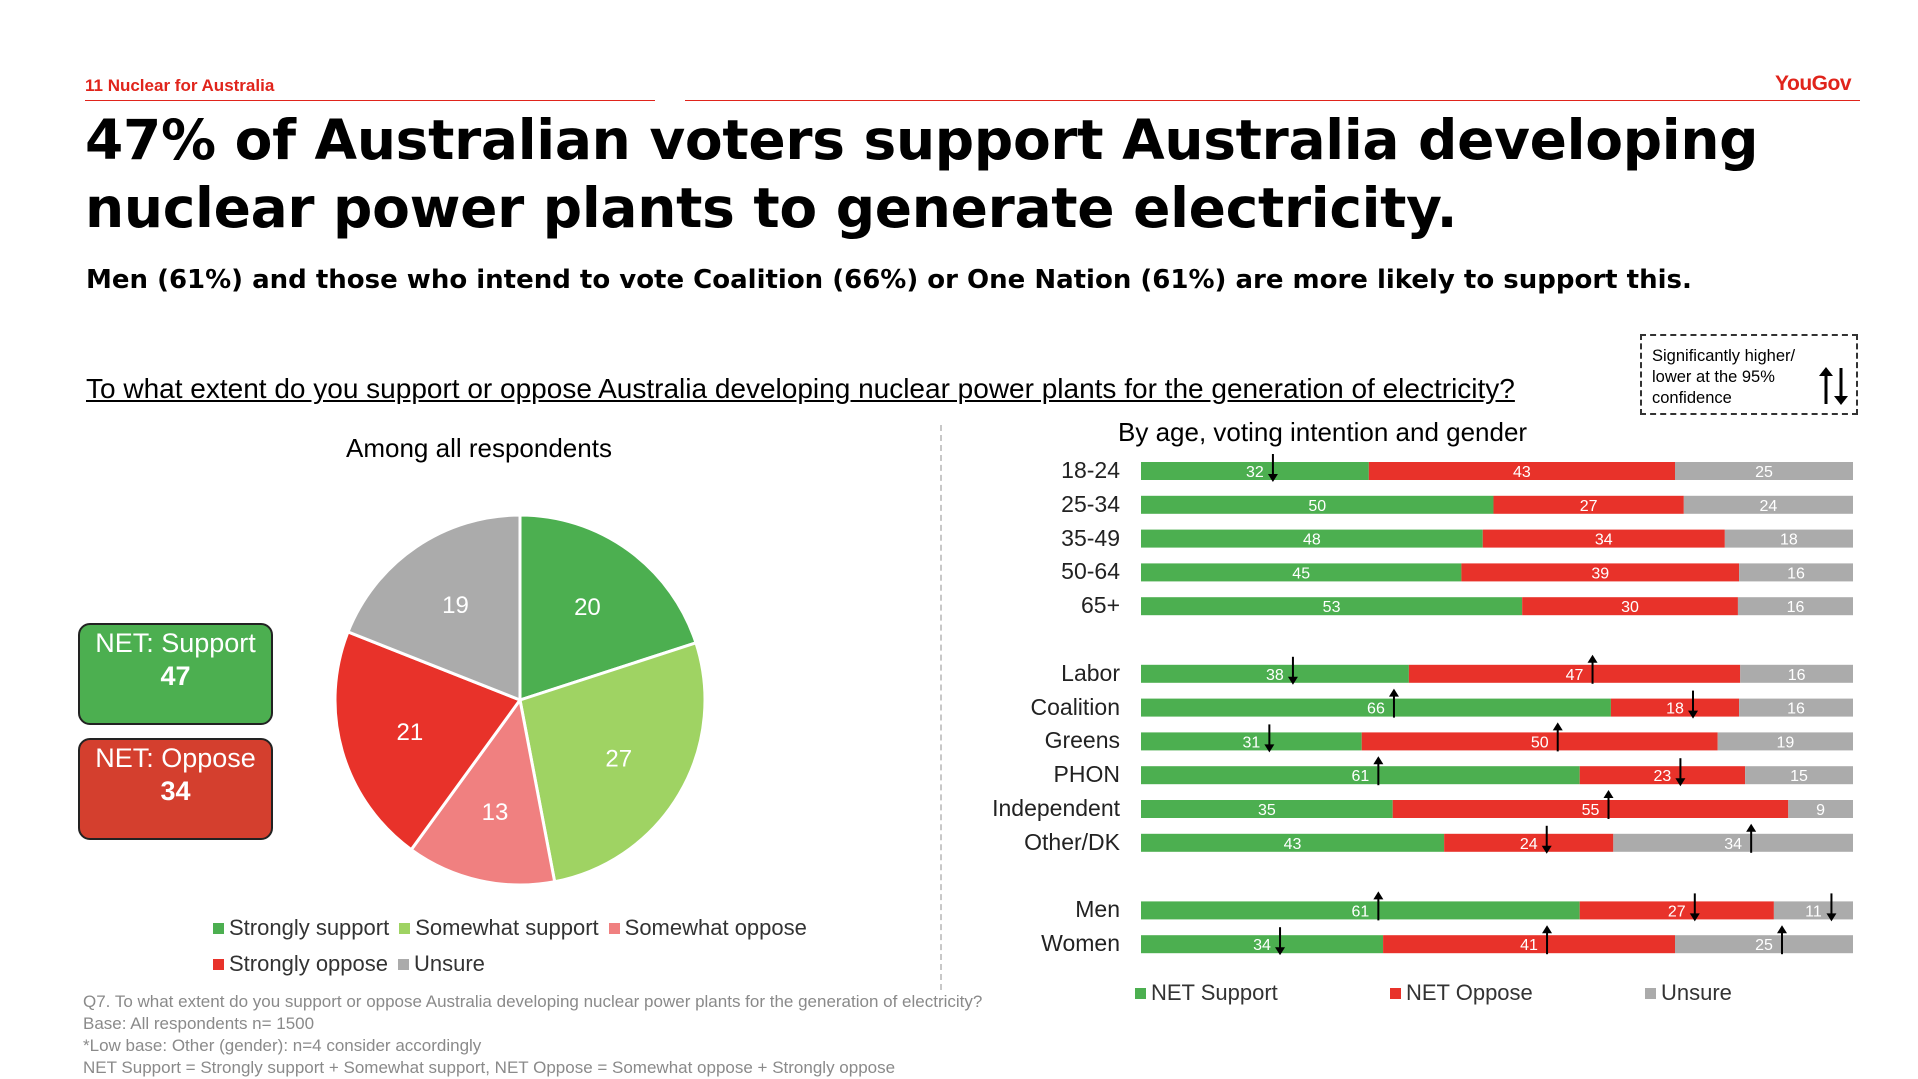 The width and height of the screenshot is (1918, 1079). What do you see at coordinates (175, 758) in the screenshot?
I see `net-oppose-label: NET: Oppose` at bounding box center [175, 758].